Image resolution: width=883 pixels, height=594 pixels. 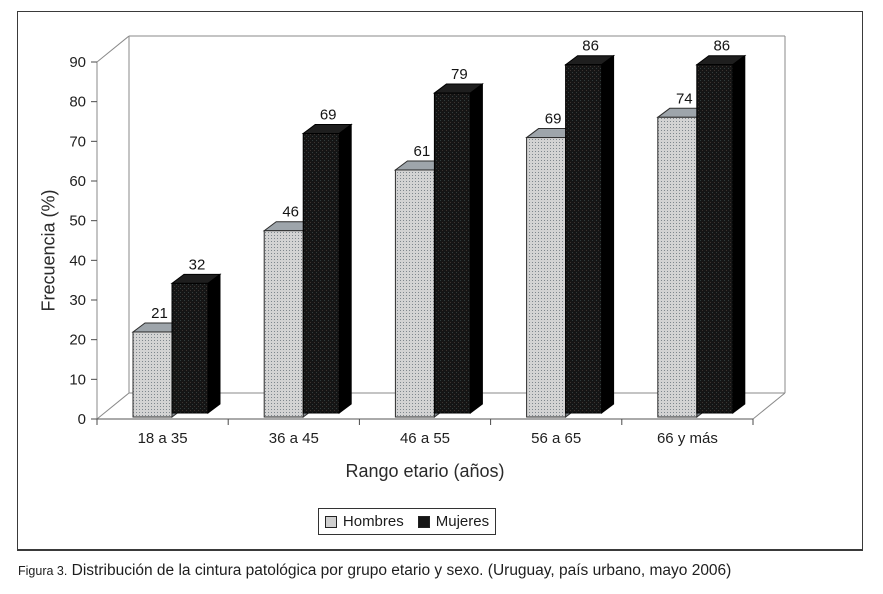 What do you see at coordinates (423, 521) in the screenshot?
I see `legend-swatch-mujeres-icon` at bounding box center [423, 521].